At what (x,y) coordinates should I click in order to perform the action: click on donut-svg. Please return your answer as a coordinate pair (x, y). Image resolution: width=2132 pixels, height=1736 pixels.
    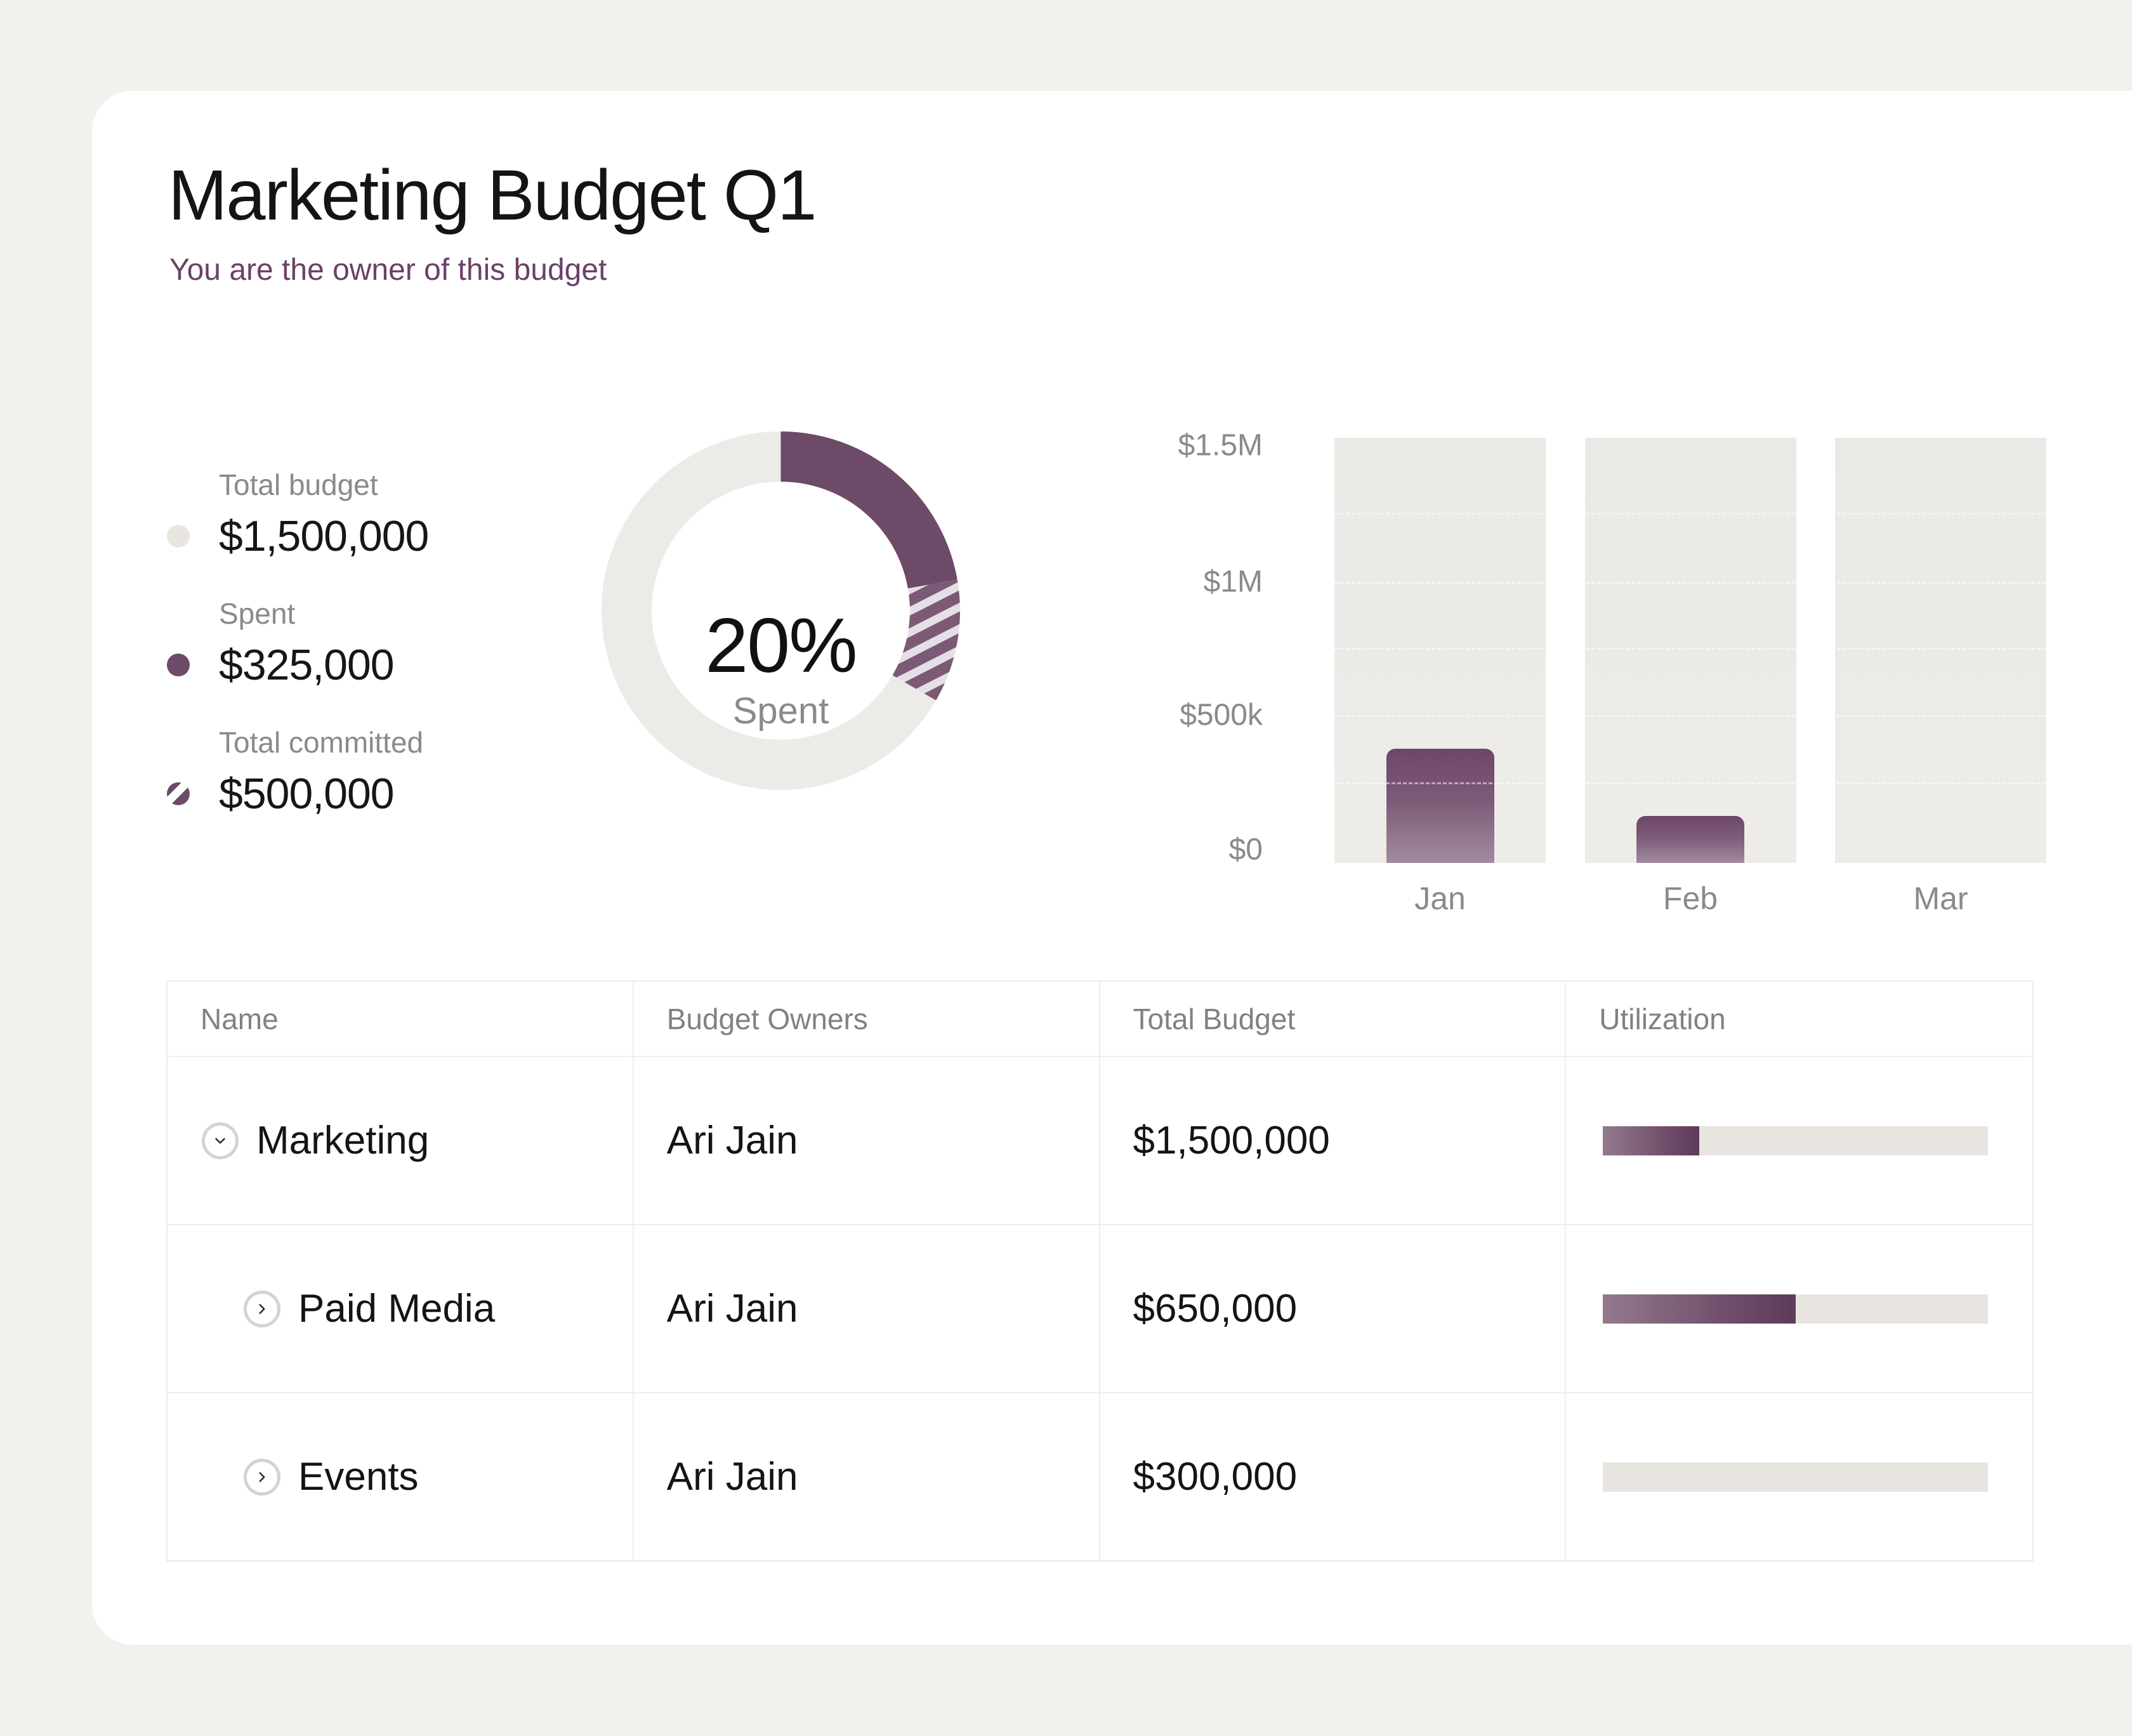
    Looking at the image, I should click on (781, 611).